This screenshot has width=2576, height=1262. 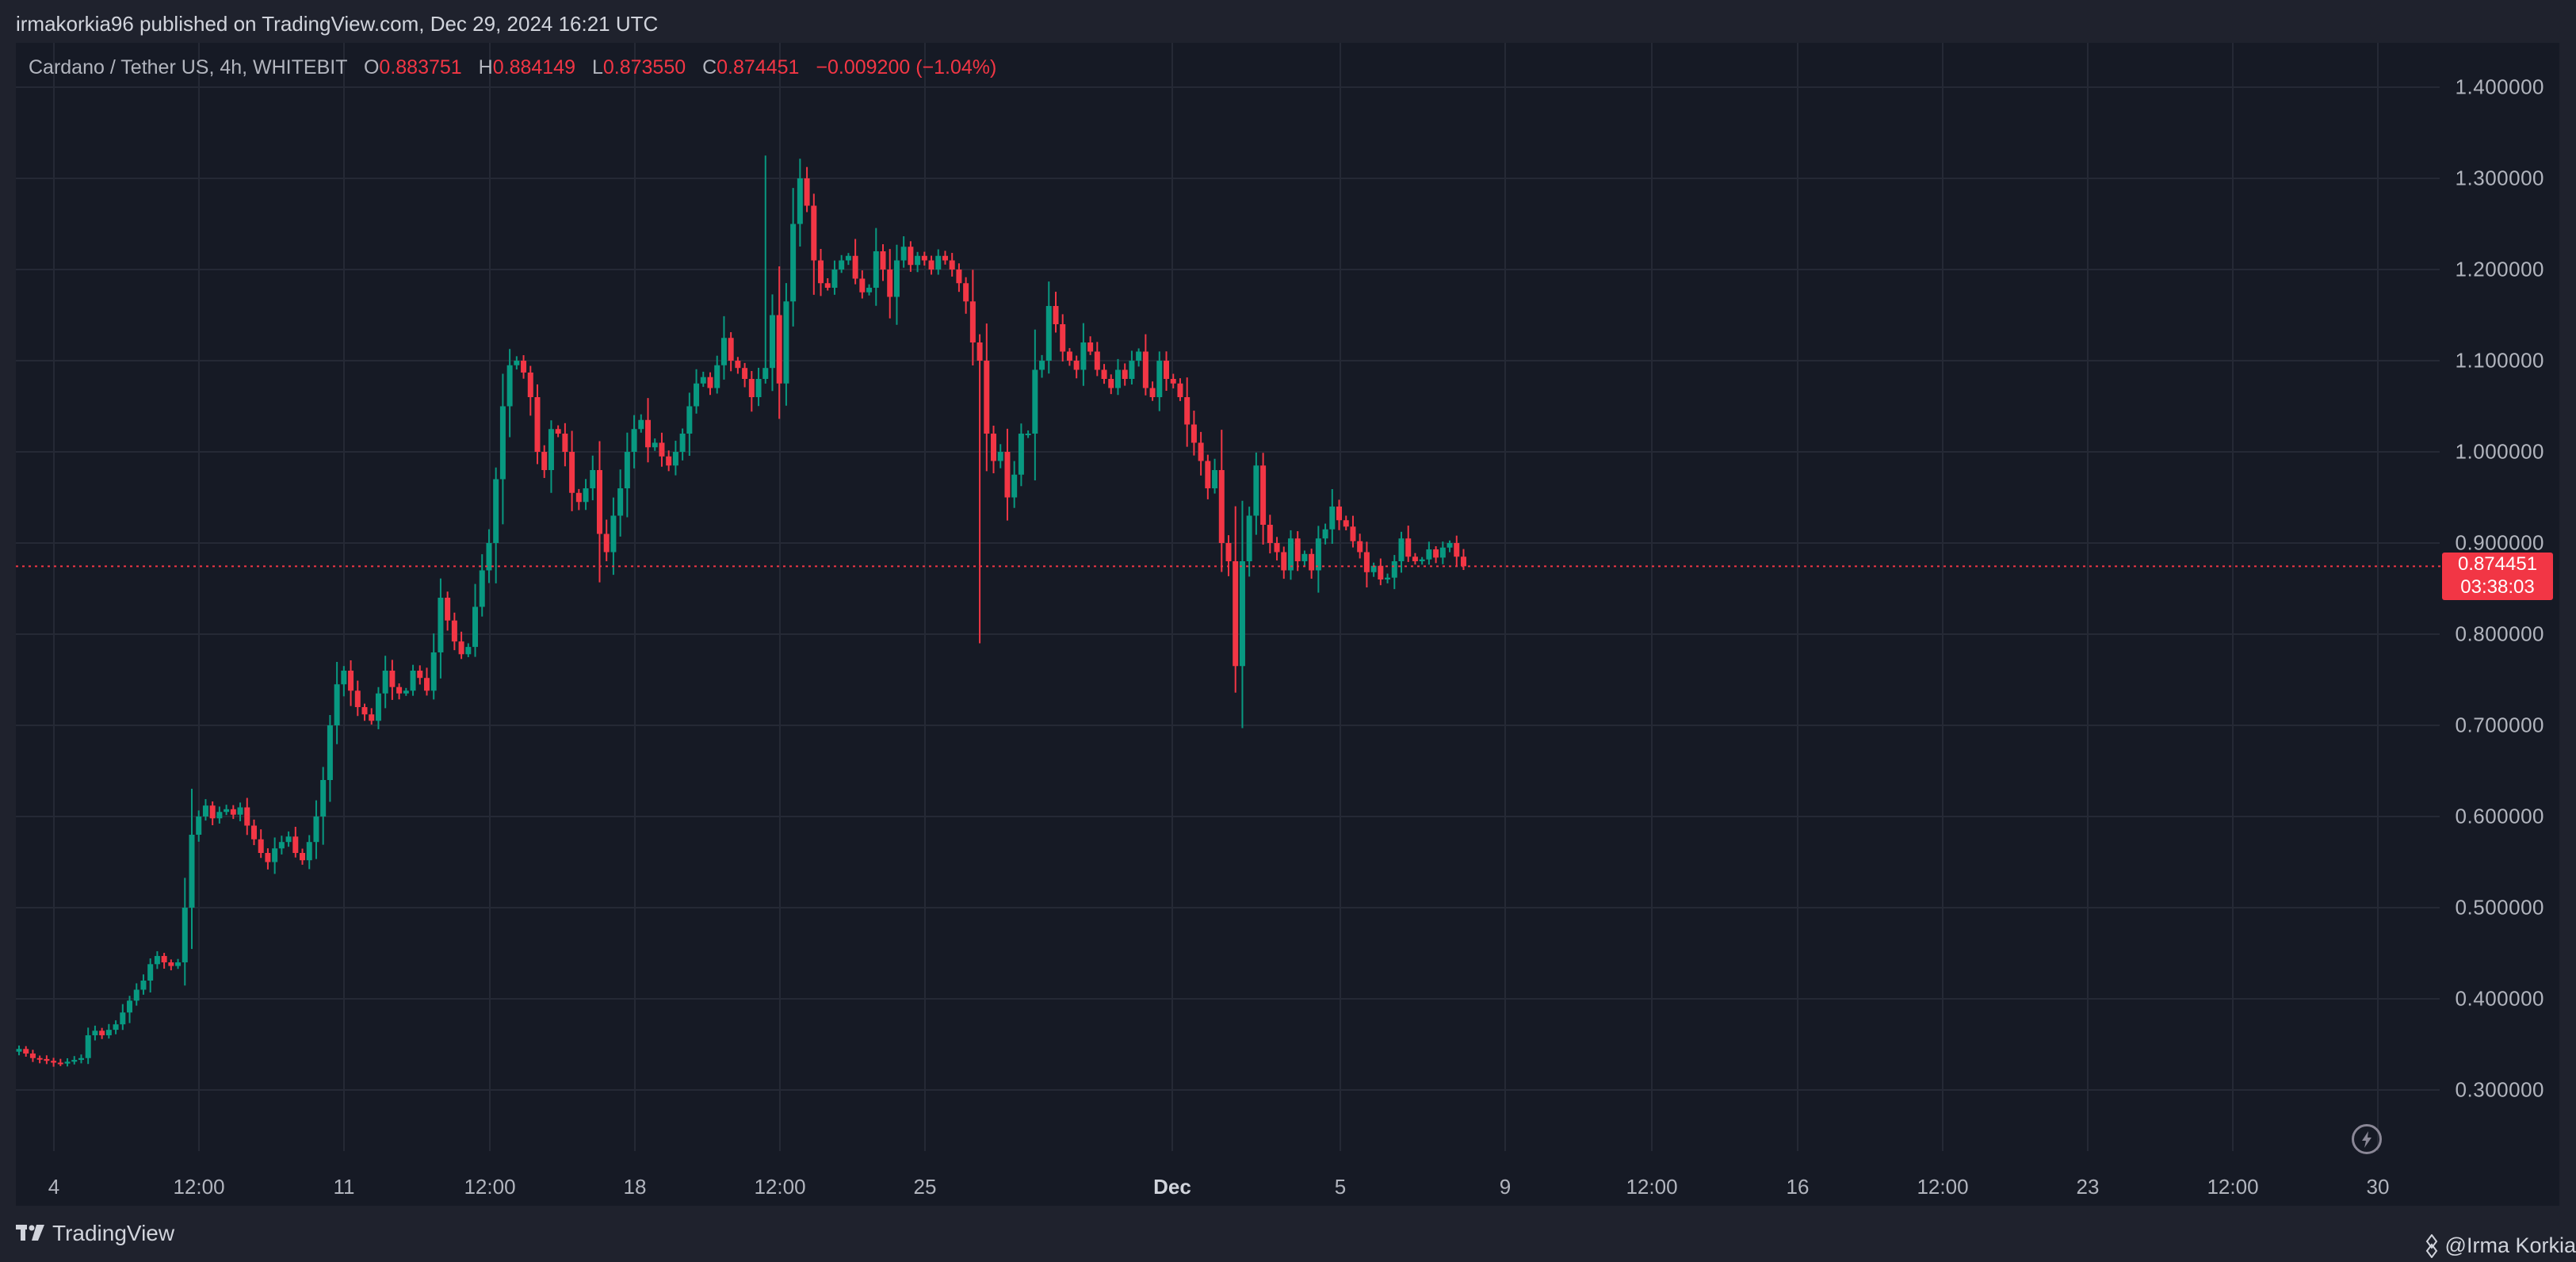 I want to click on price-tick-label: 1.200000, so click(x=2499, y=269).